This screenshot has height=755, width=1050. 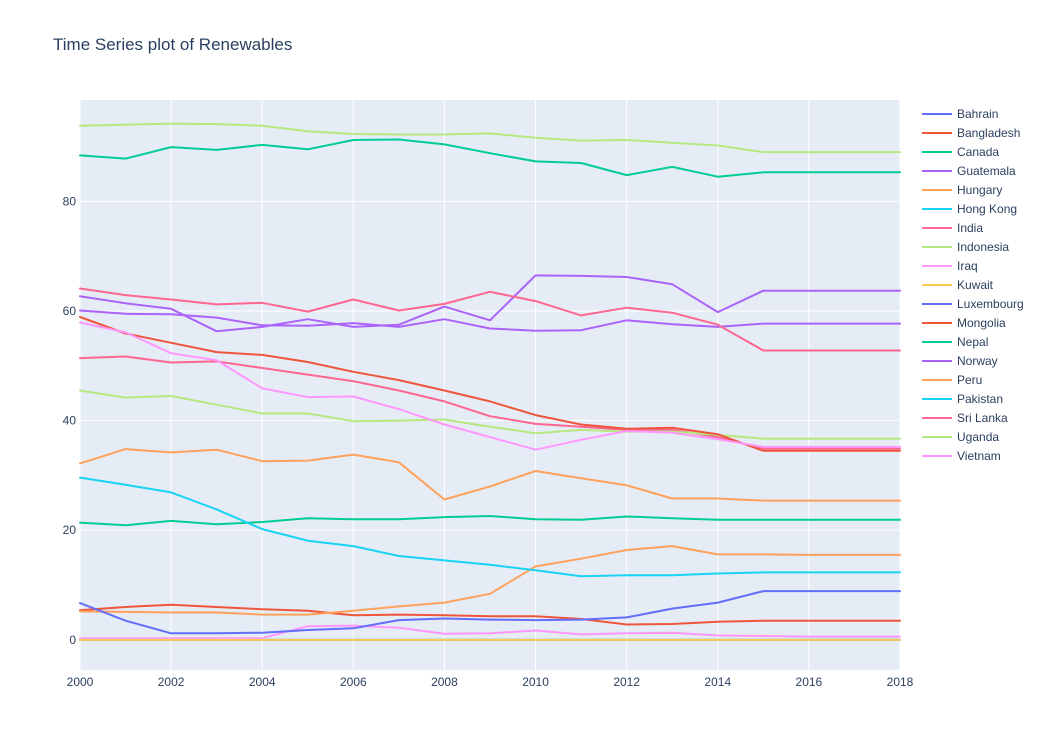 I want to click on legend-label: Bangladesh, so click(x=988, y=133).